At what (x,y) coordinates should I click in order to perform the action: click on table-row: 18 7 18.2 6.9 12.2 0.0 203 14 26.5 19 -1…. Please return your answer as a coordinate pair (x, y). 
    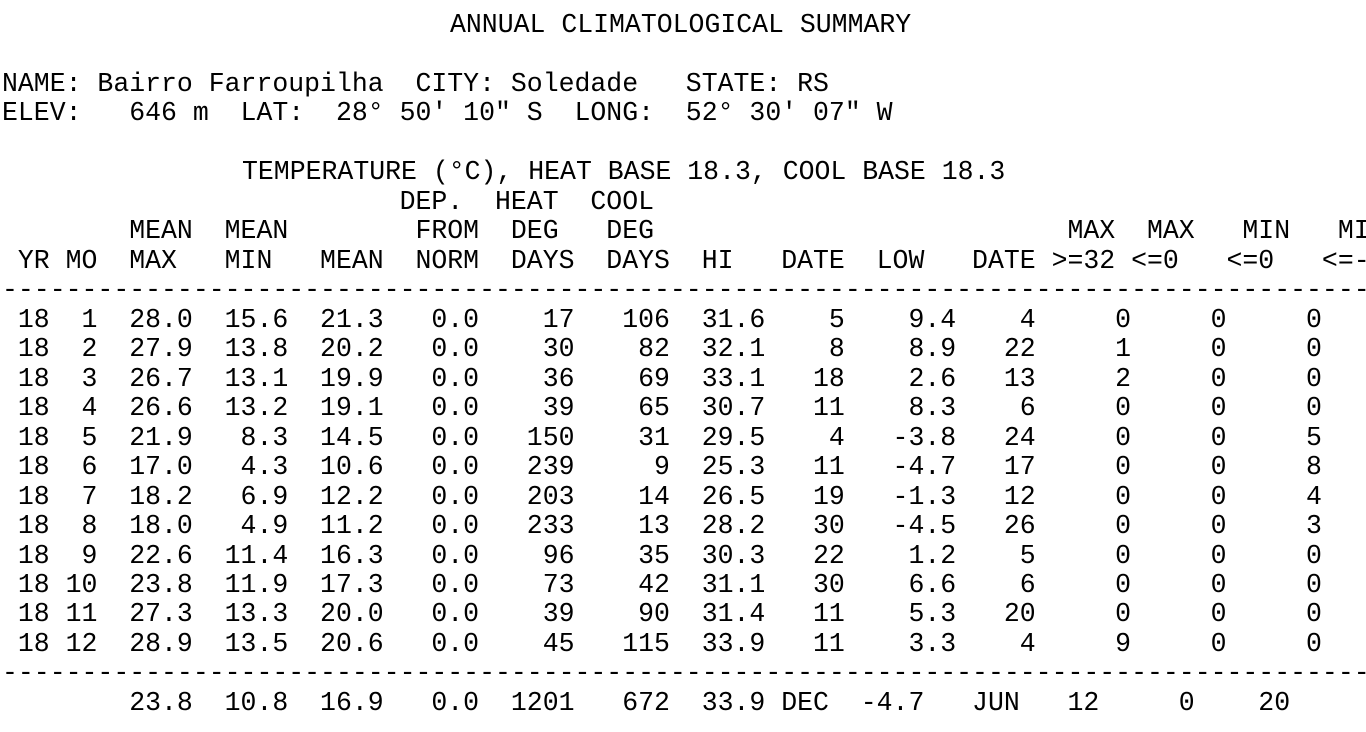
    Looking at the image, I should click on (684, 497).